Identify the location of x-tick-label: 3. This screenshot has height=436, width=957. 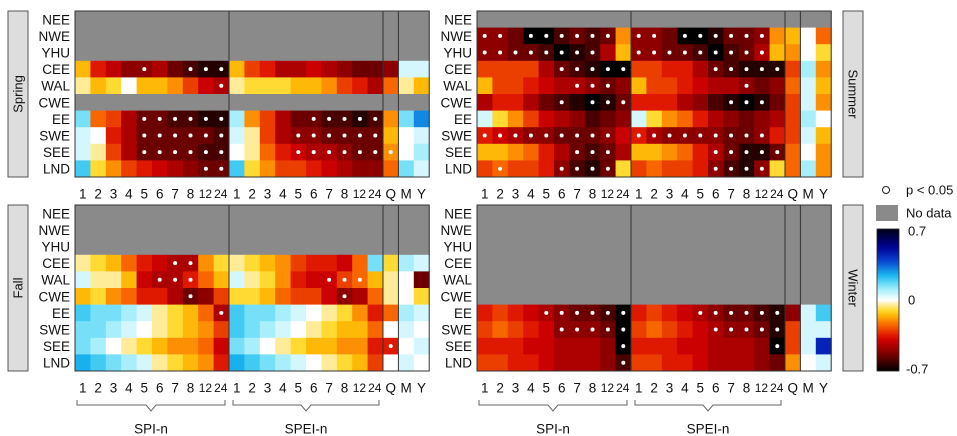
(516, 388).